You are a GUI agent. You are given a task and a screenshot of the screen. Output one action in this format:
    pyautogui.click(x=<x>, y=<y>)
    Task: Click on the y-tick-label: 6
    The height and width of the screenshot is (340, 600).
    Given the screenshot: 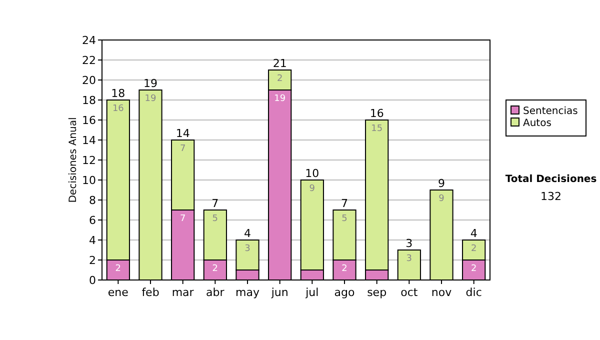 What is the action you would take?
    pyautogui.click(x=92, y=220)
    